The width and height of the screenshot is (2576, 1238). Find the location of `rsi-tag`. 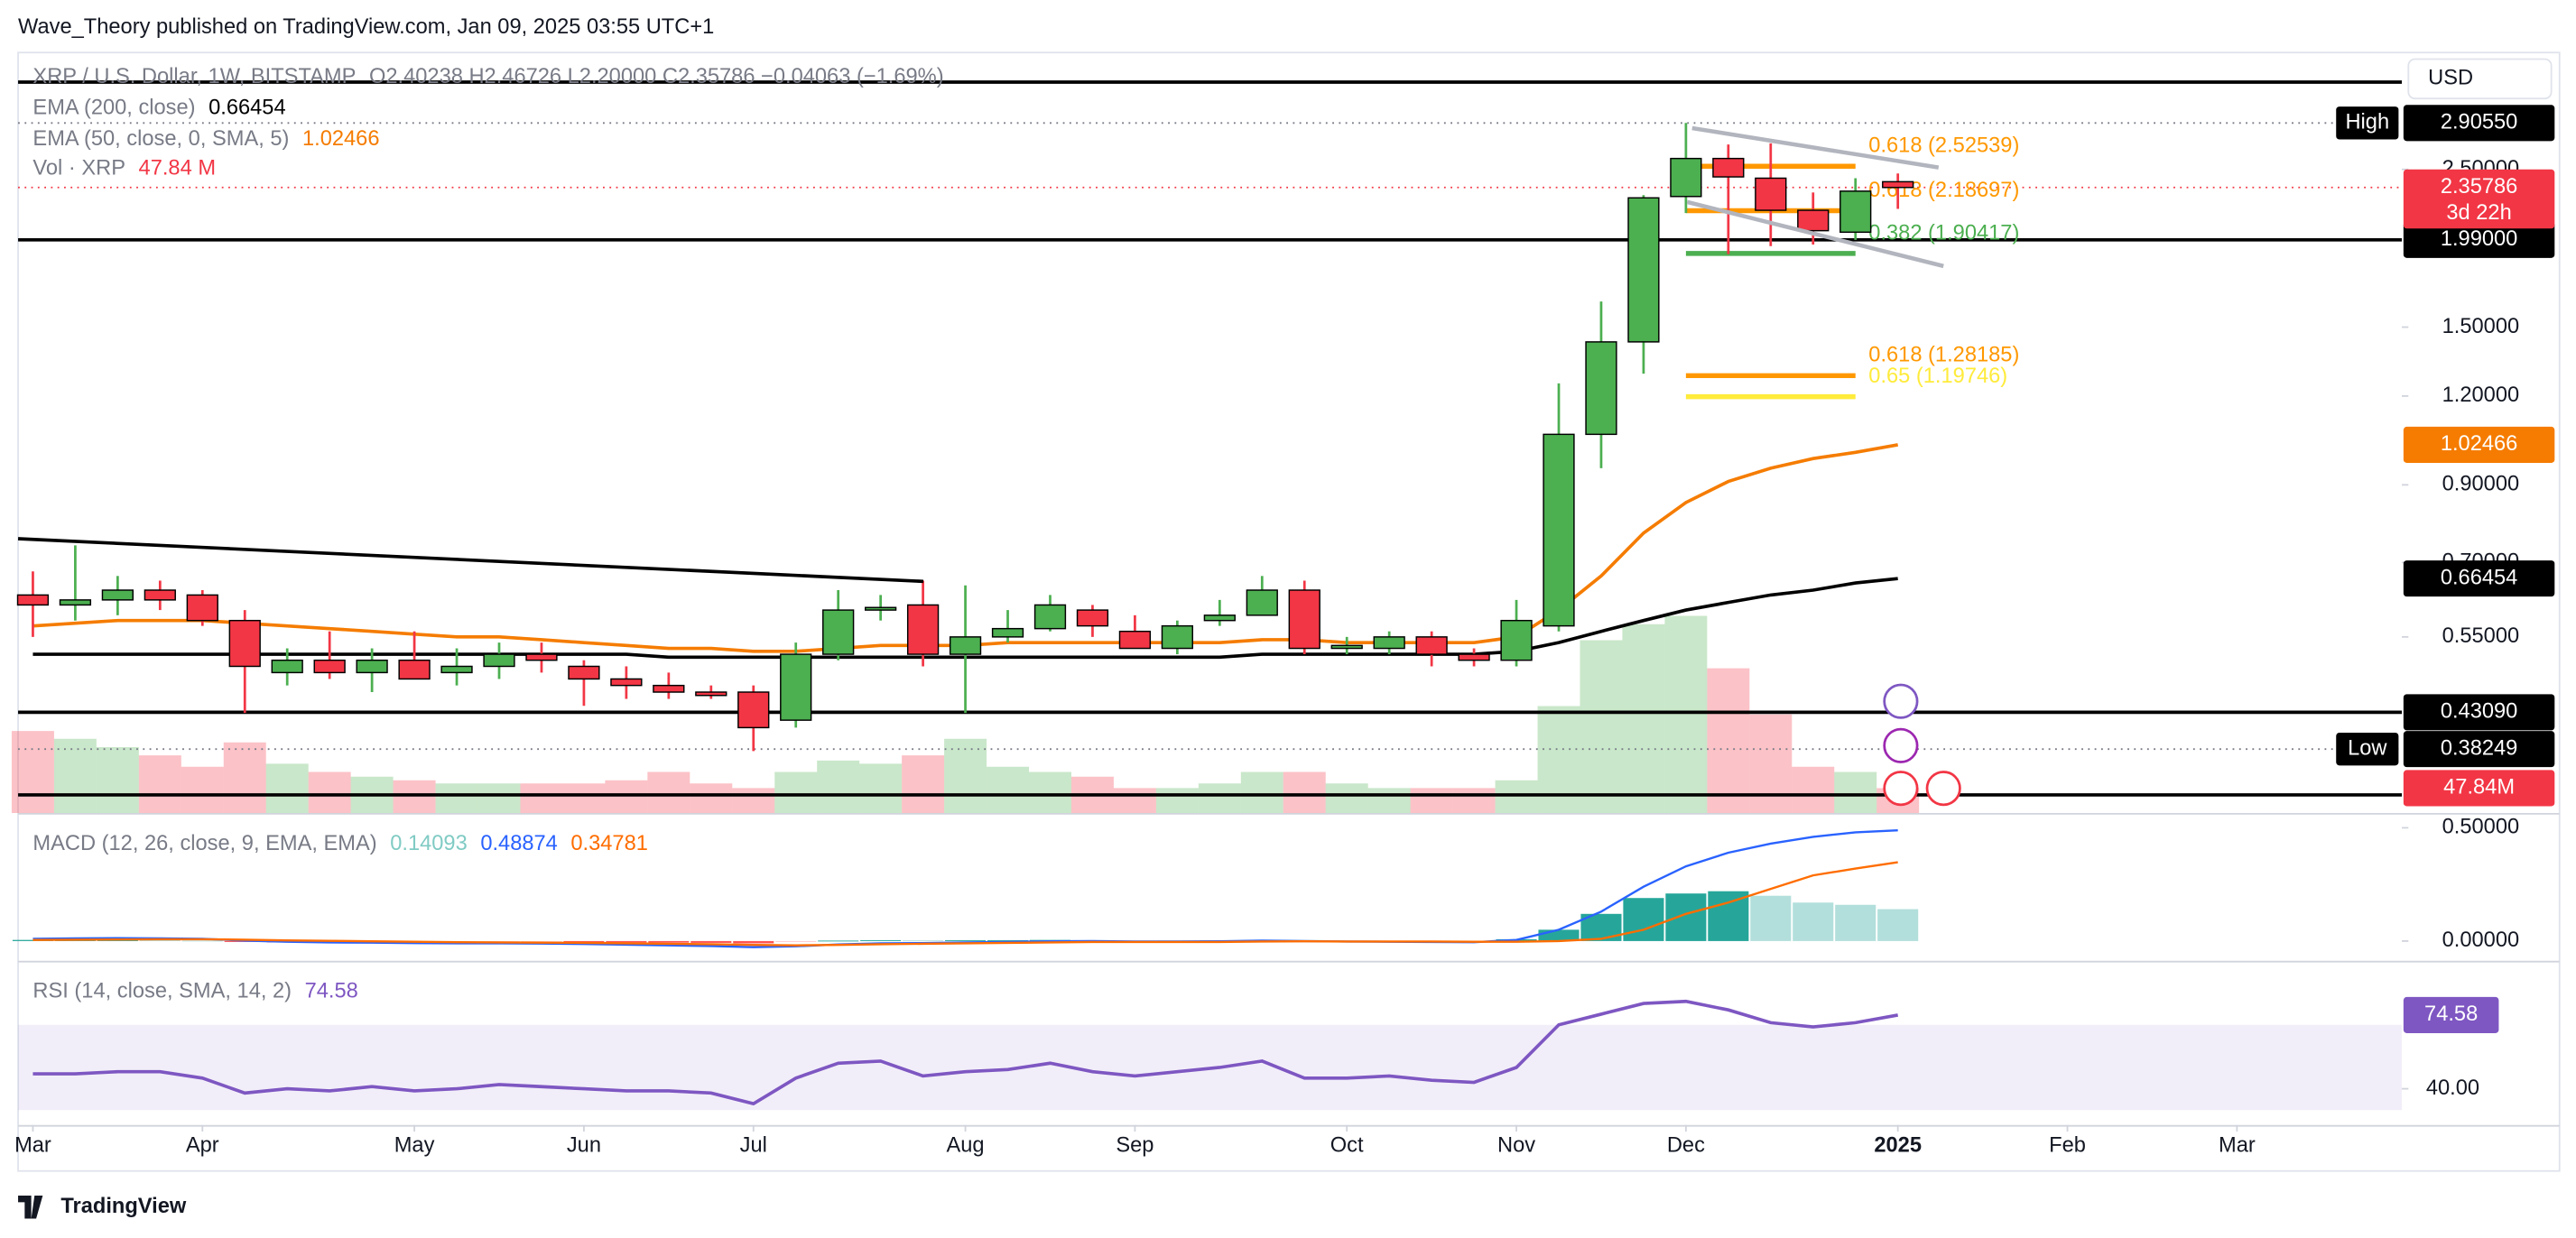

rsi-tag is located at coordinates (2451, 1015).